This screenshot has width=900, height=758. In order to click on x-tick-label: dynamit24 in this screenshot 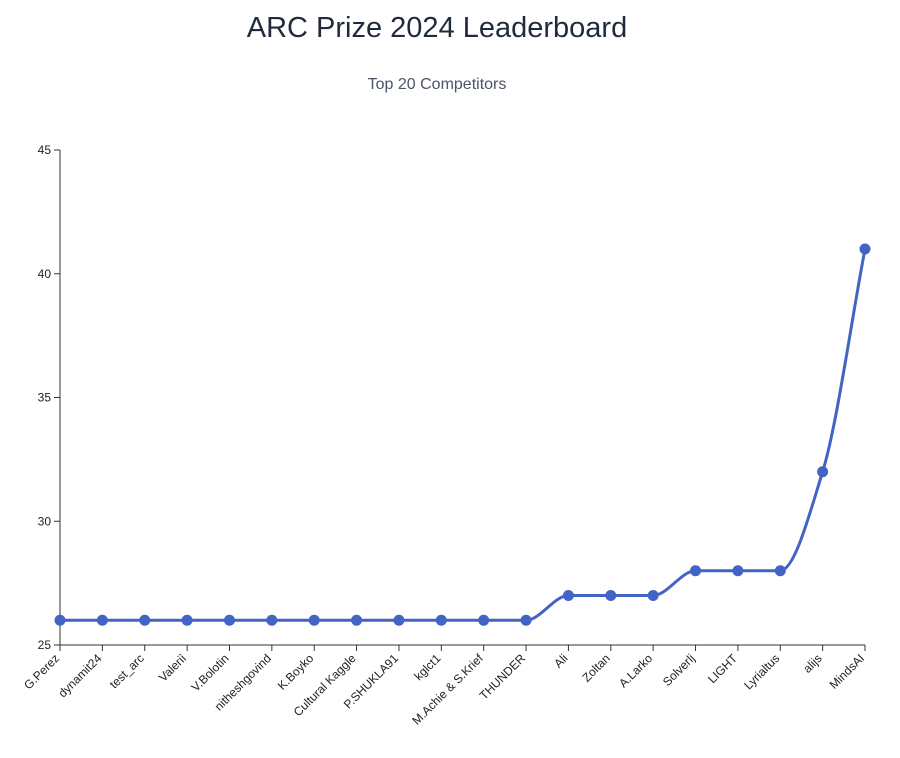, I will do `click(79, 675)`.